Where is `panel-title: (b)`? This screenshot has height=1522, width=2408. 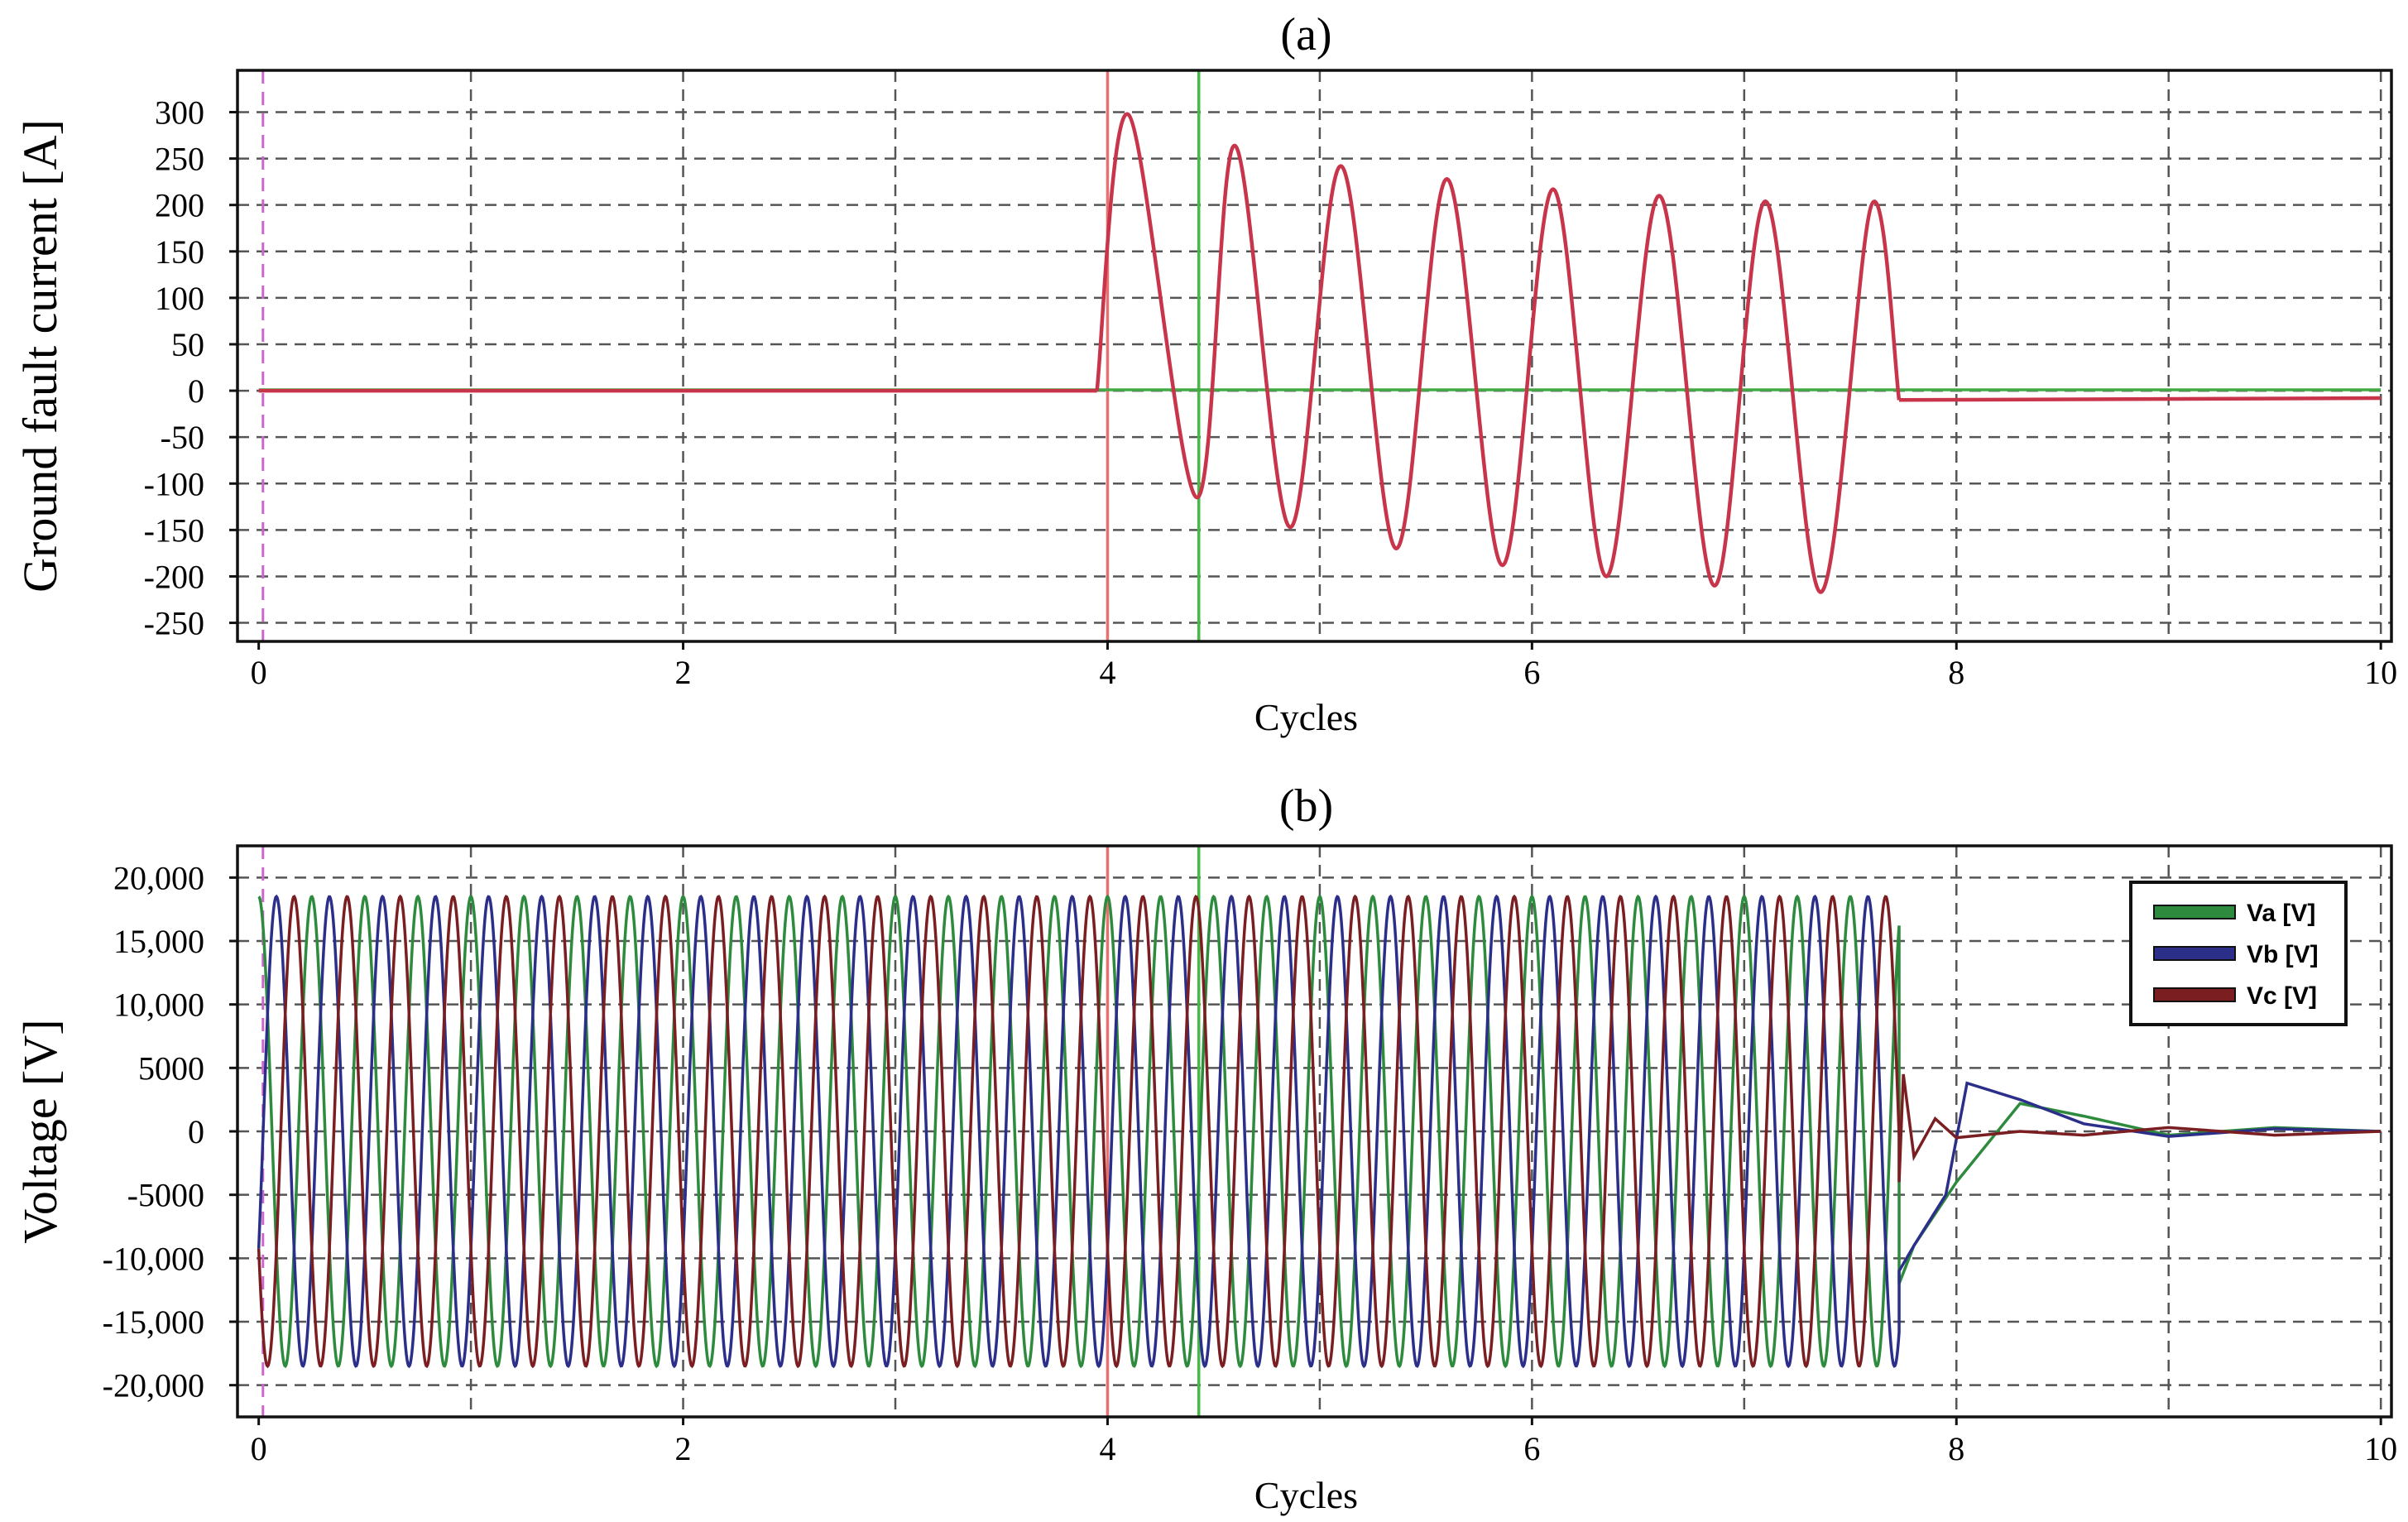 panel-title: (b) is located at coordinates (1306, 806).